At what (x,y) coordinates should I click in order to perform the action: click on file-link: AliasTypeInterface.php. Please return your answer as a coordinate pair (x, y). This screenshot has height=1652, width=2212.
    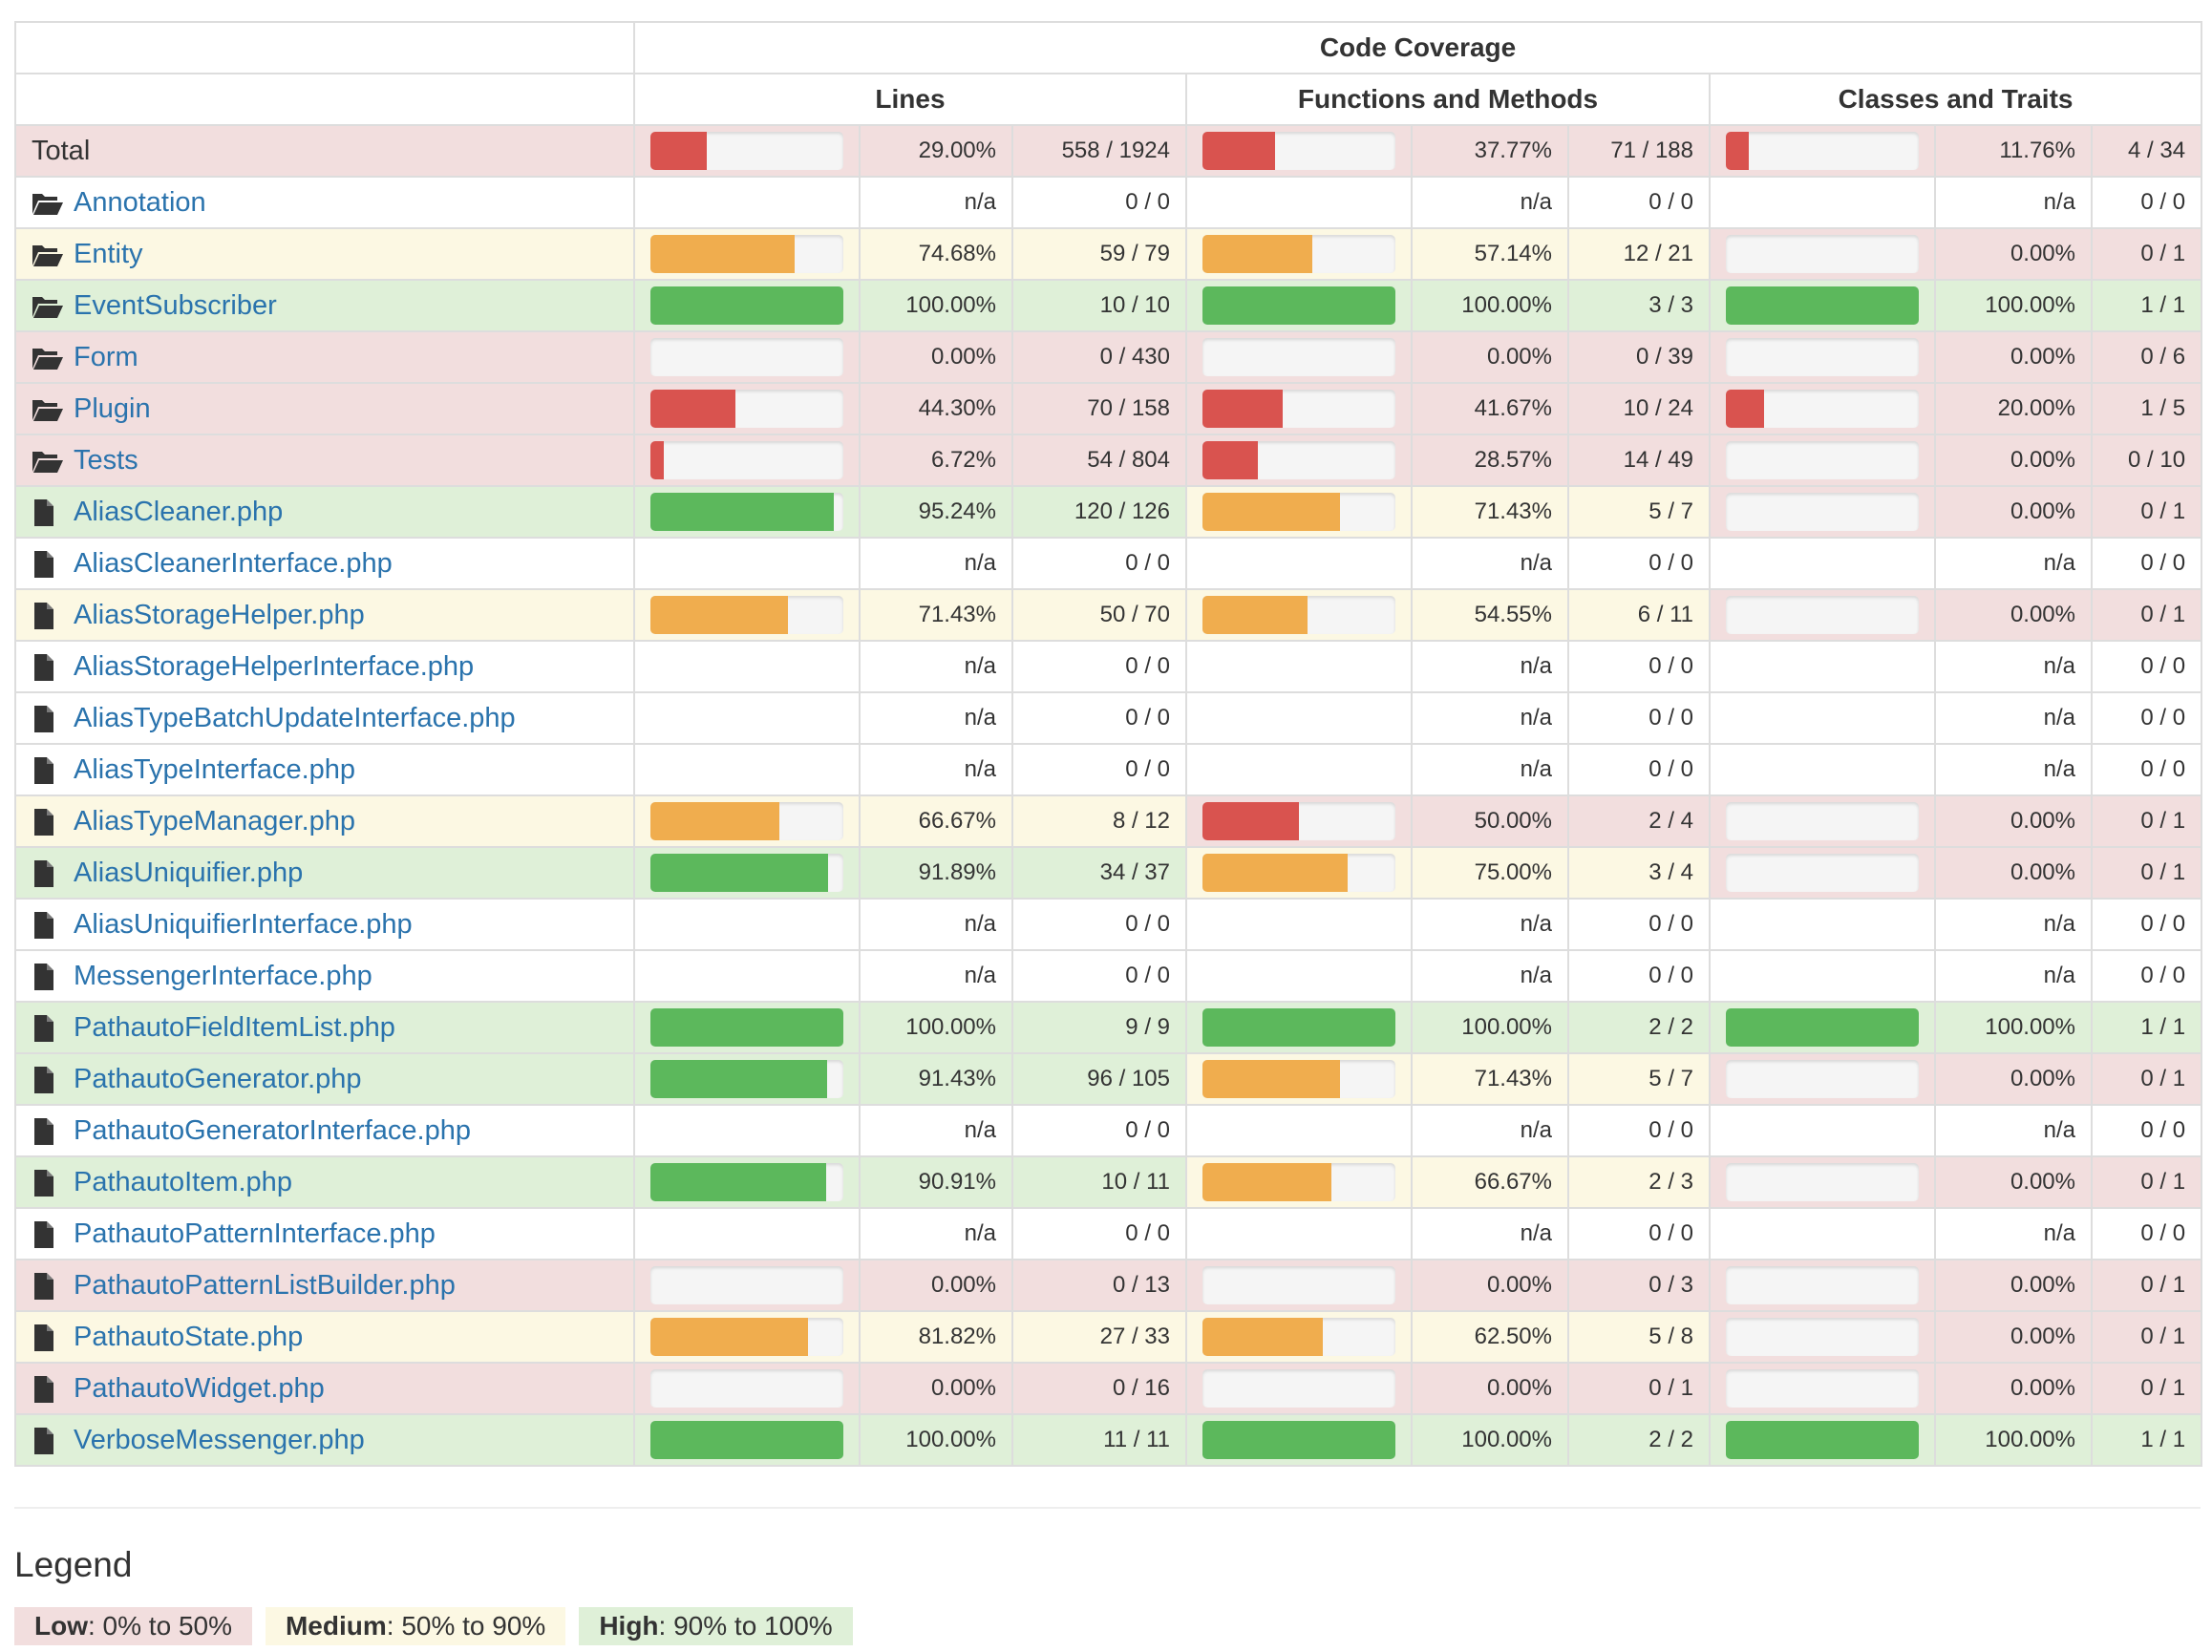
    Looking at the image, I should click on (215, 769).